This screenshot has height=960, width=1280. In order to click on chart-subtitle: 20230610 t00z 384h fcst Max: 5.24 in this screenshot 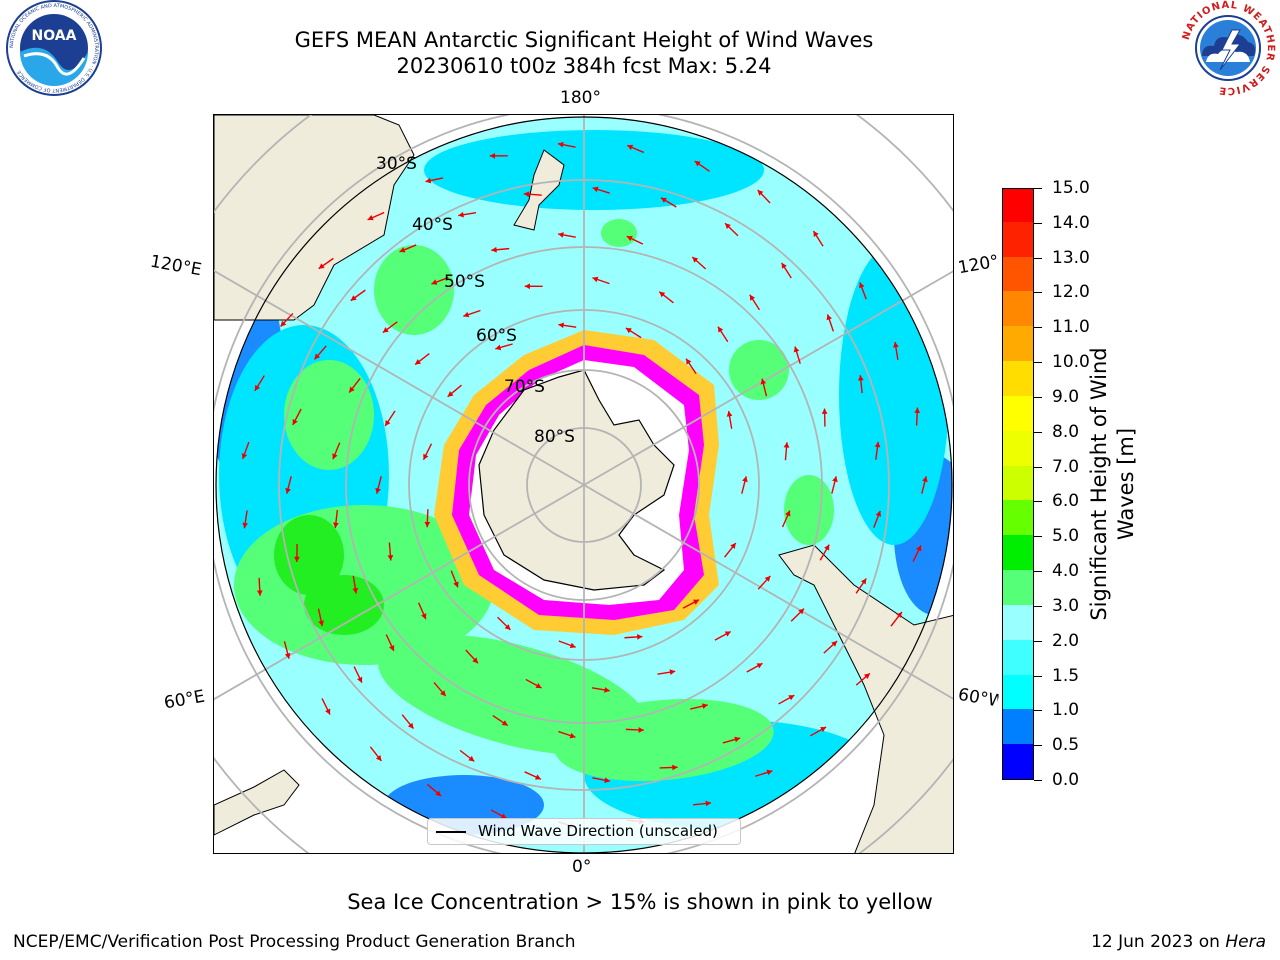, I will do `click(584, 66)`.